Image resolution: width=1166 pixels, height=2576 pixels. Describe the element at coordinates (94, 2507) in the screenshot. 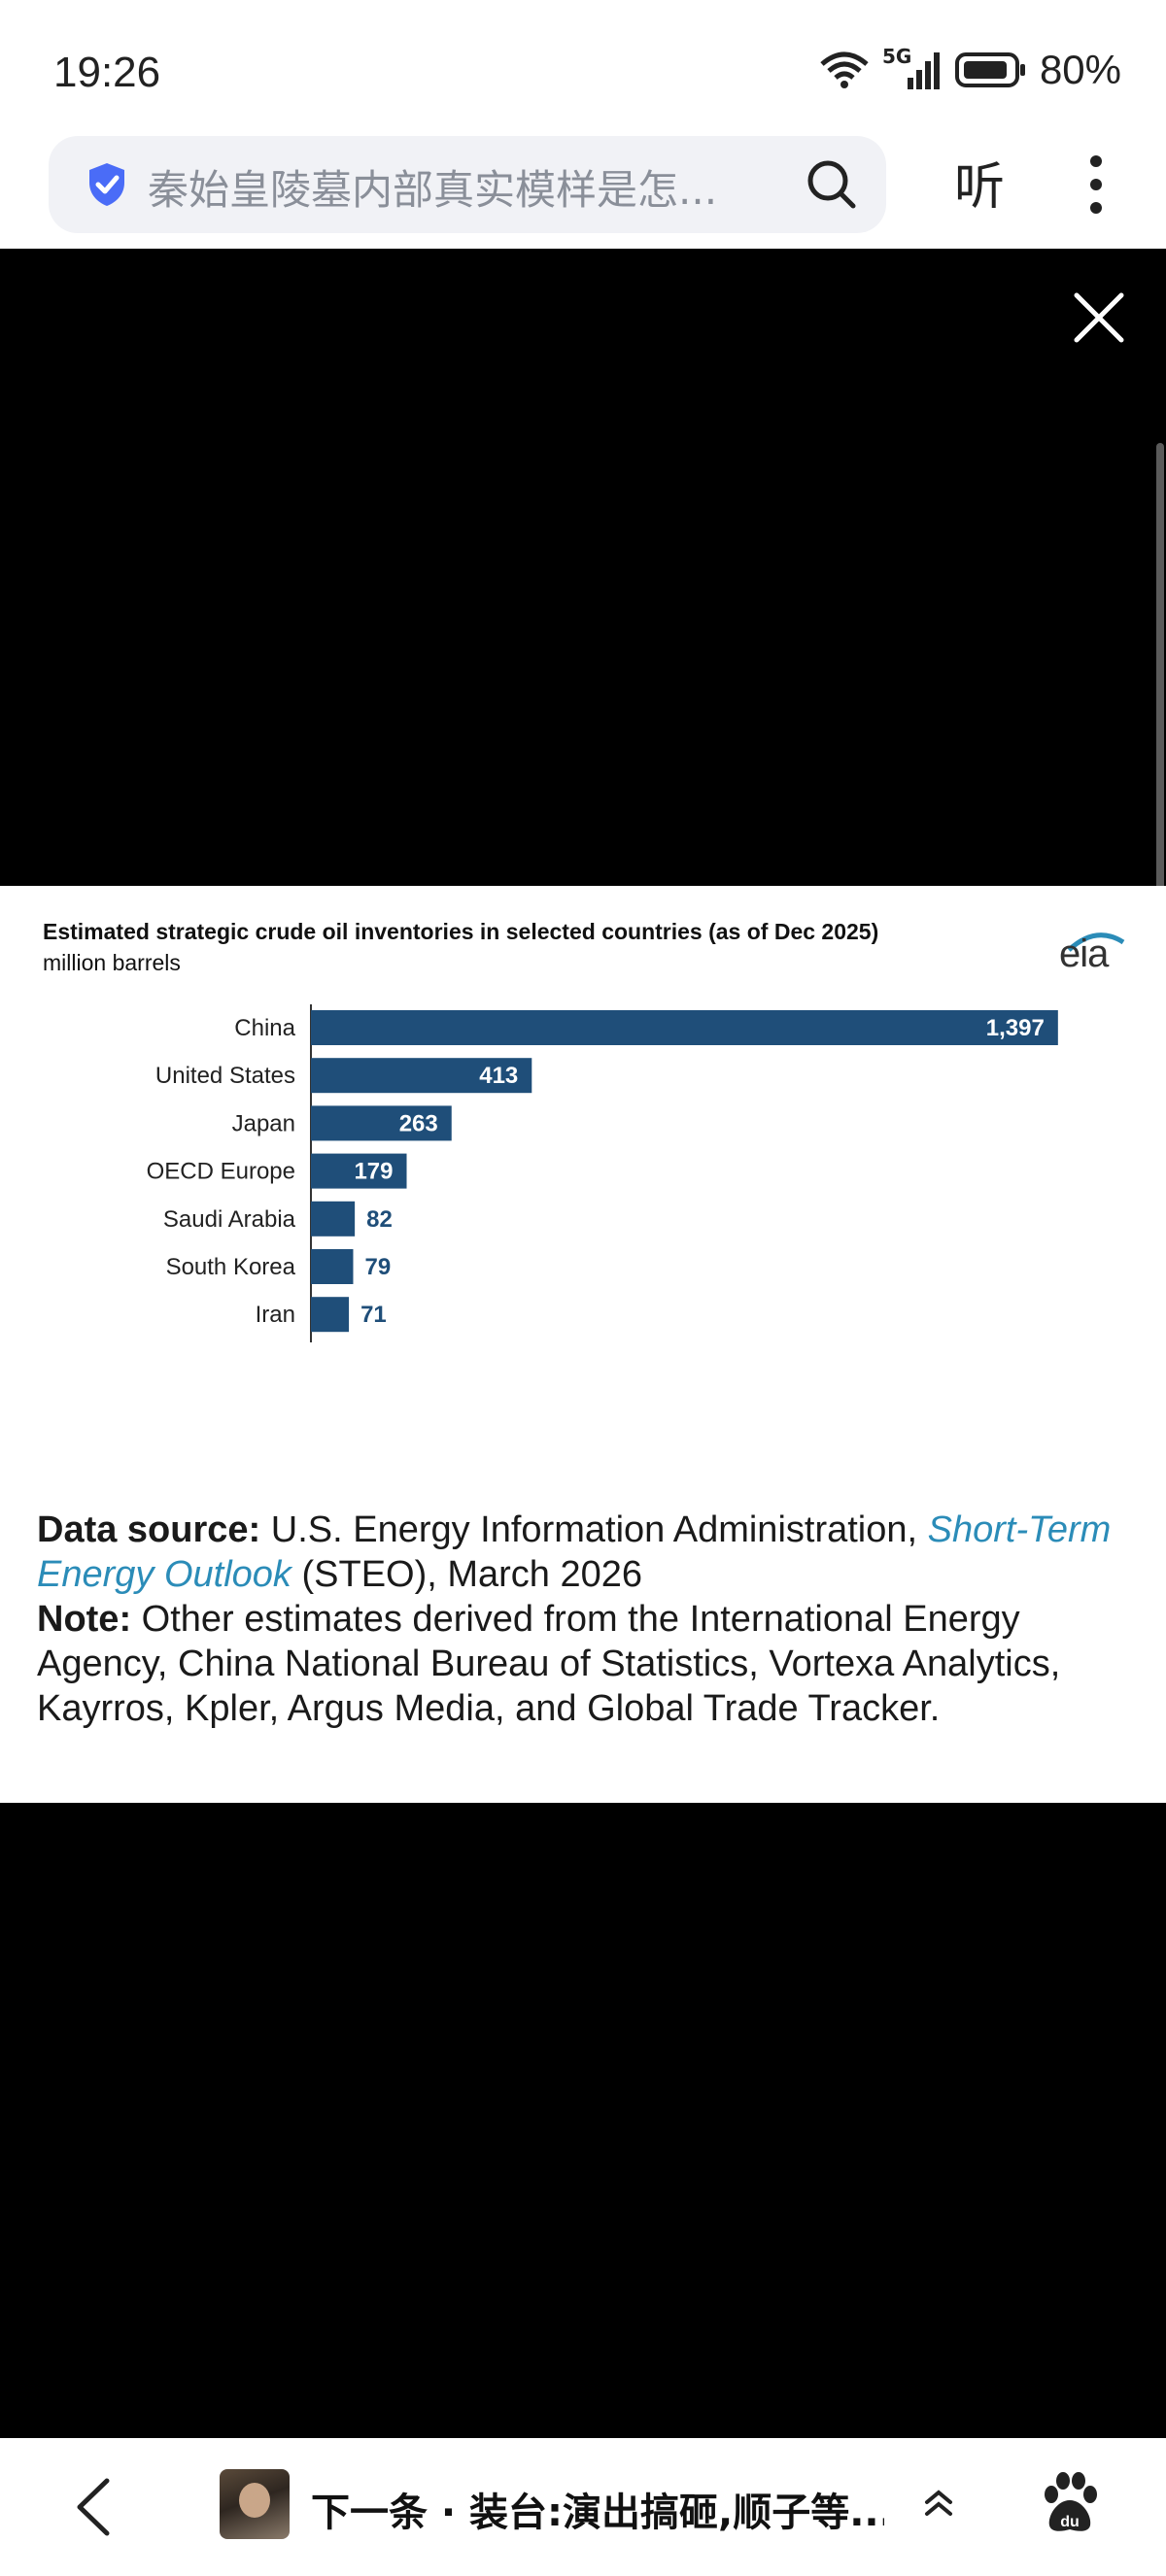

I see `back-icon` at that location.